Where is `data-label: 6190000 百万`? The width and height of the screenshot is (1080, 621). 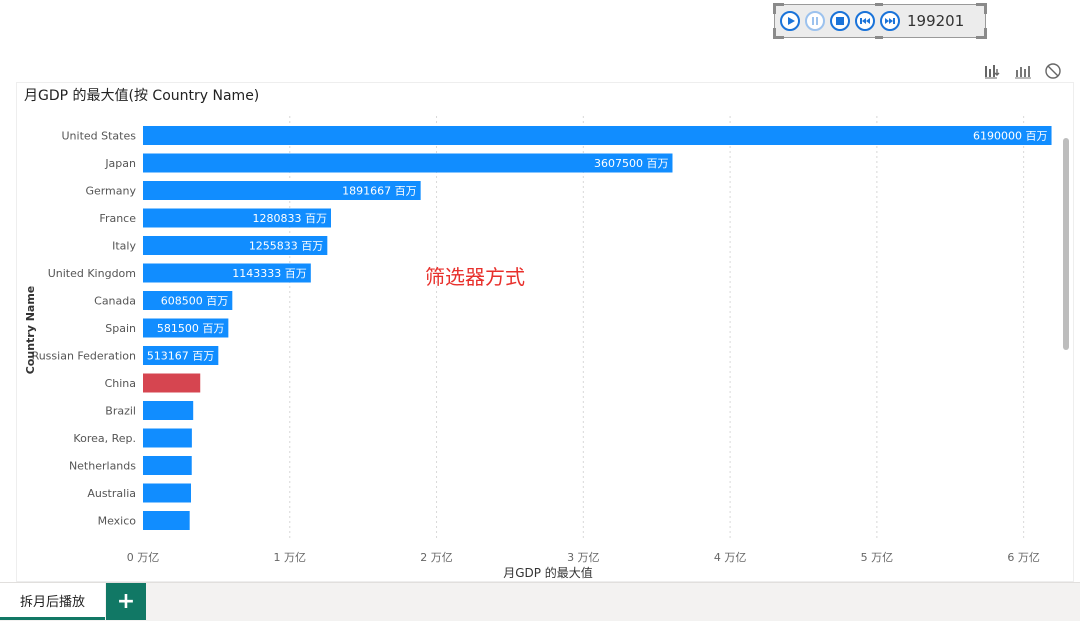
data-label: 6190000 百万 is located at coordinates (1010, 136).